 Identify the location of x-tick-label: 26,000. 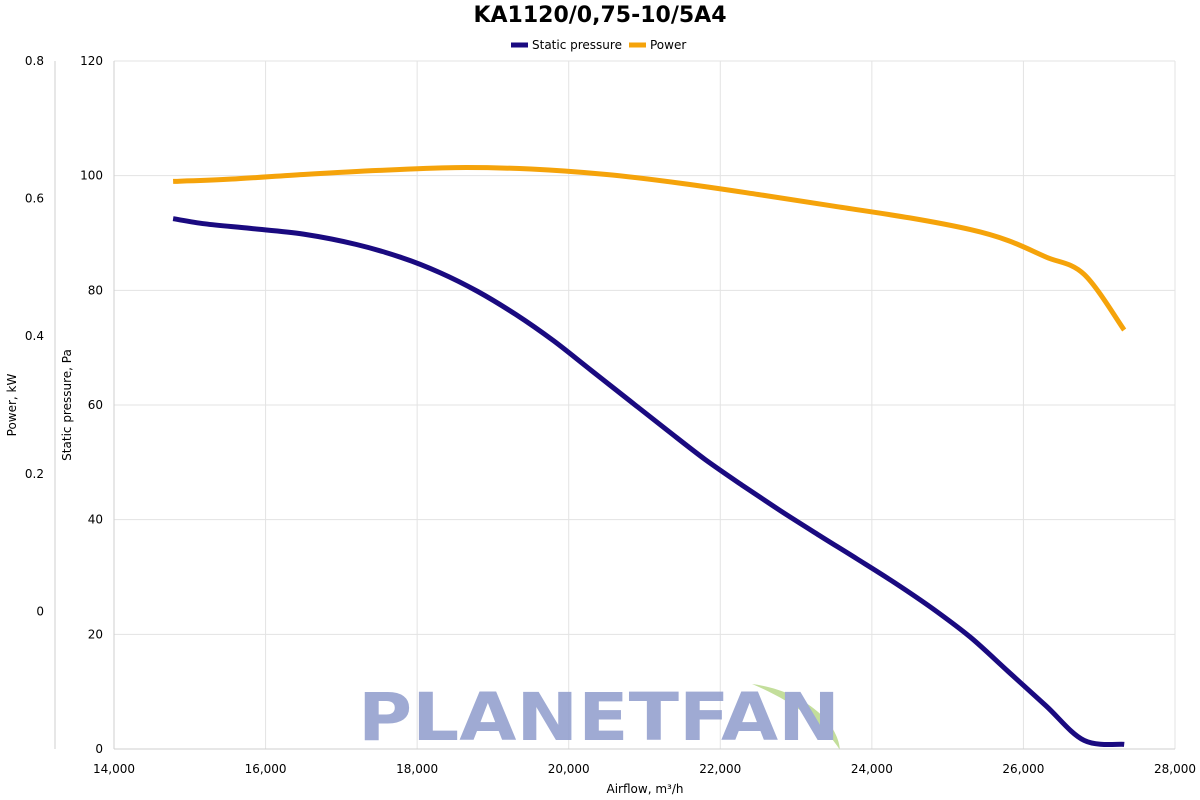
(1023, 769).